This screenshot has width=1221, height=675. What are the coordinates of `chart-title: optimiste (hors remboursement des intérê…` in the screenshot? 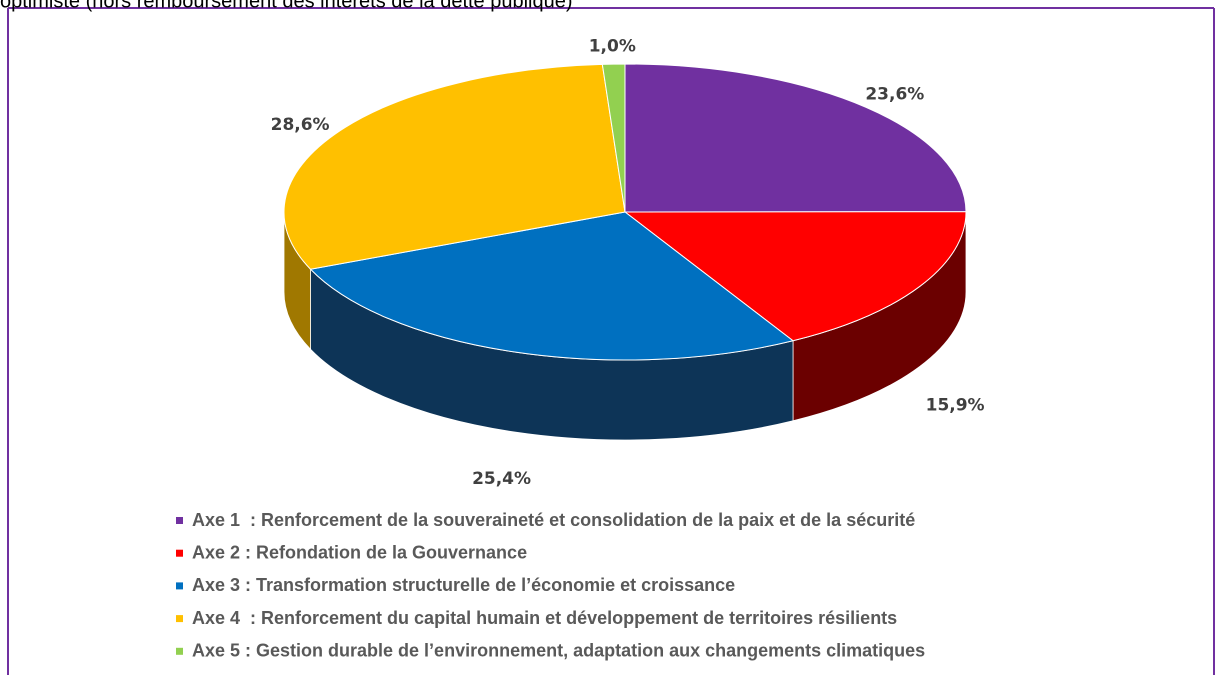 It's located at (286, 6).